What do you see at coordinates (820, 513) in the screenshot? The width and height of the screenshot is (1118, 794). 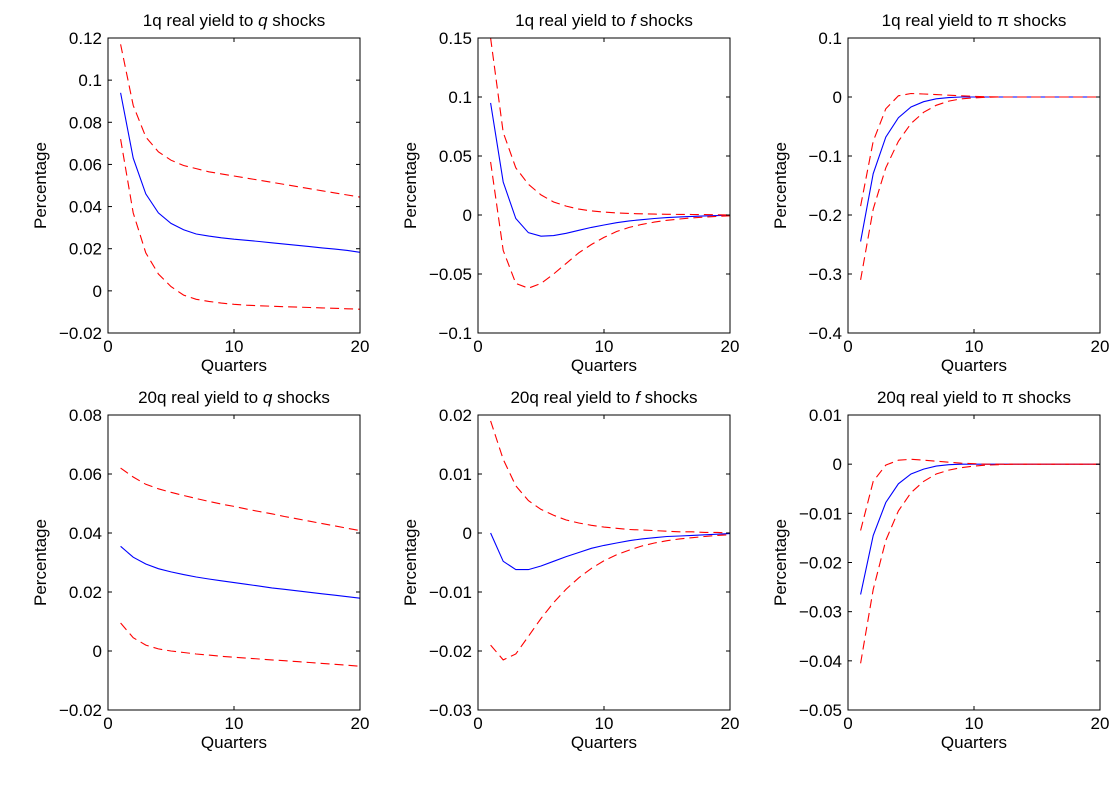 I see `y-tick-label: −0.01` at bounding box center [820, 513].